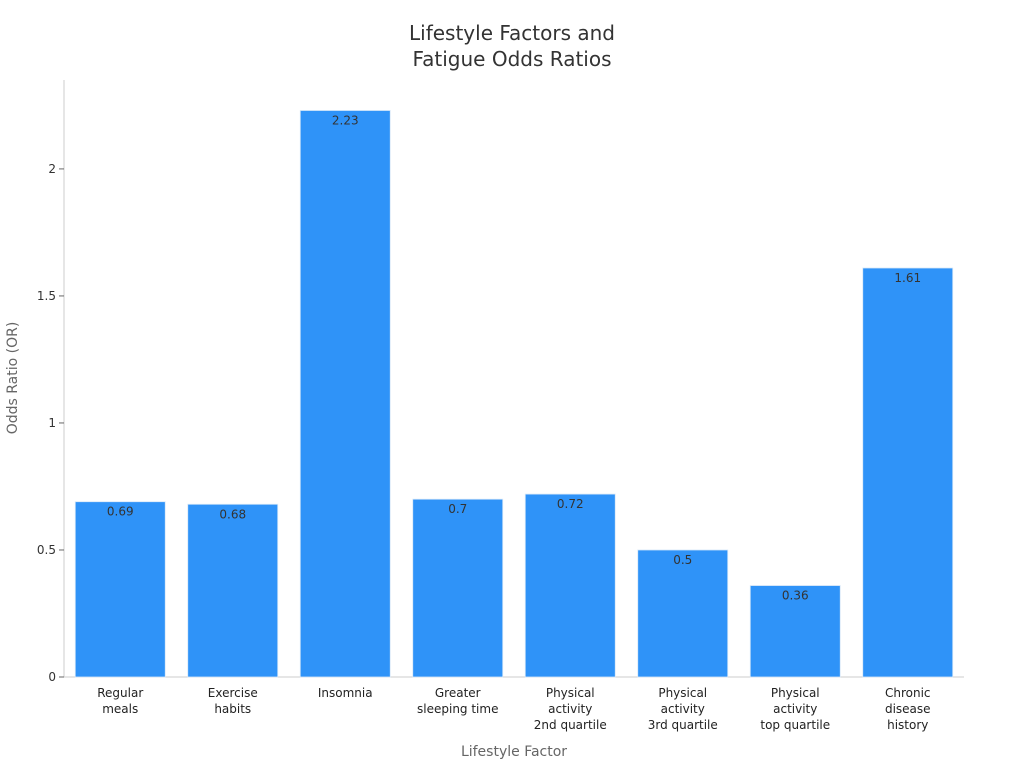 Image resolution: width=1024 pixels, height=768 pixels. Describe the element at coordinates (570, 504) in the screenshot. I see `bar-value-label: 0.72` at that location.